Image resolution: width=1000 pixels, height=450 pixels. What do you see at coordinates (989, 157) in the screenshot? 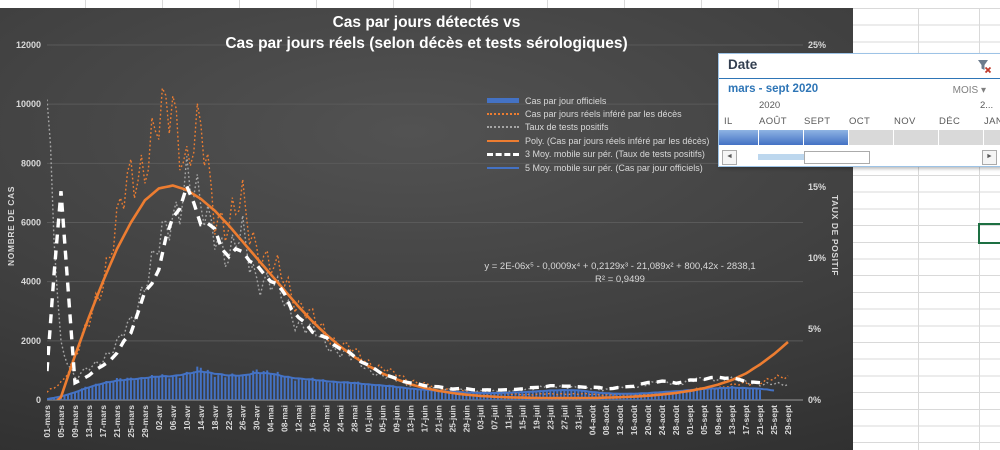
I see `scrollbar-right-button: ►` at bounding box center [989, 157].